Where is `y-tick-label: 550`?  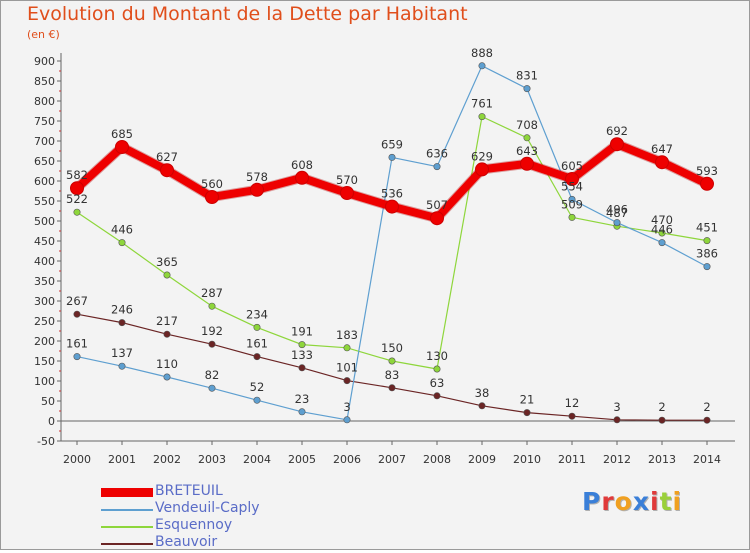 y-tick-label: 550 is located at coordinates (44, 201).